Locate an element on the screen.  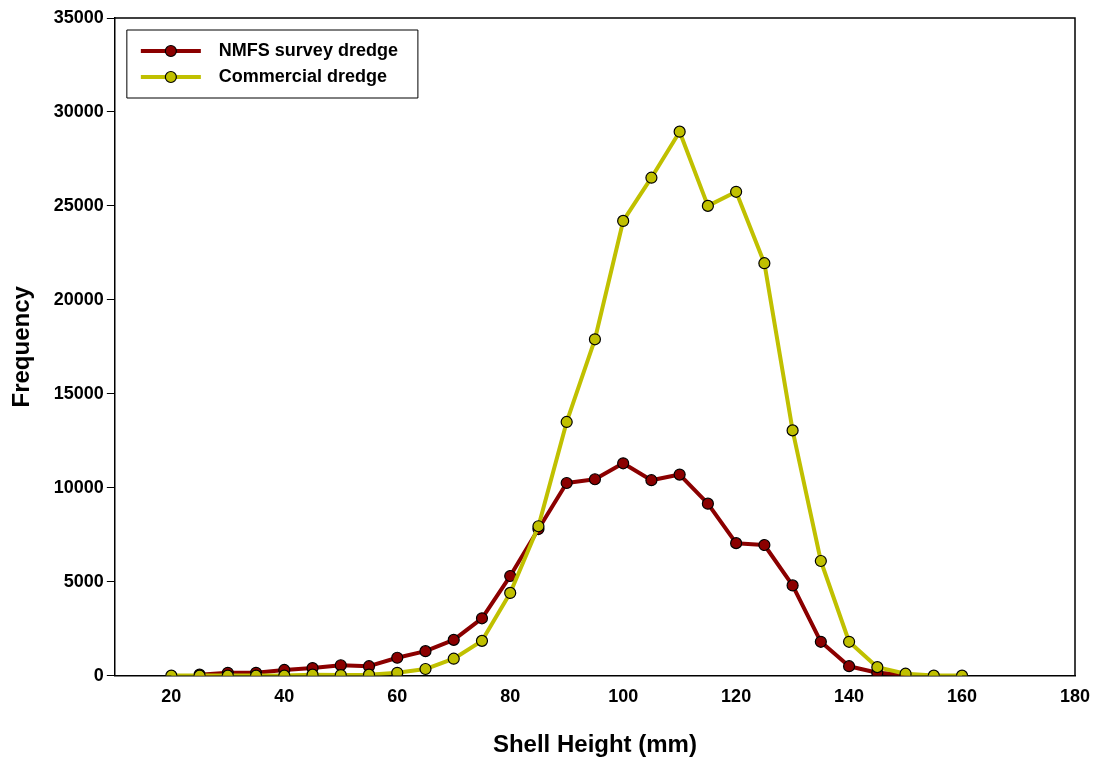
x-tick-label: 120 is located at coordinates (736, 696).